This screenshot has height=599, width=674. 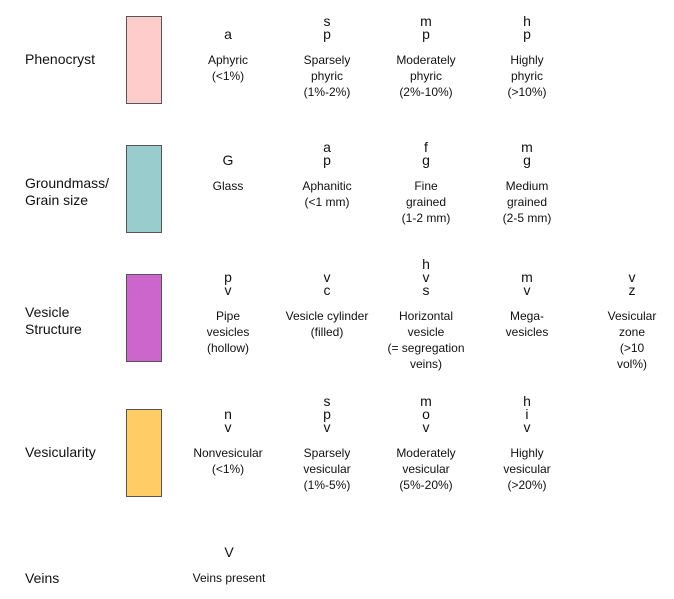 What do you see at coordinates (228, 68) in the screenshot?
I see `lithology-description: Aphyric (<1%)` at bounding box center [228, 68].